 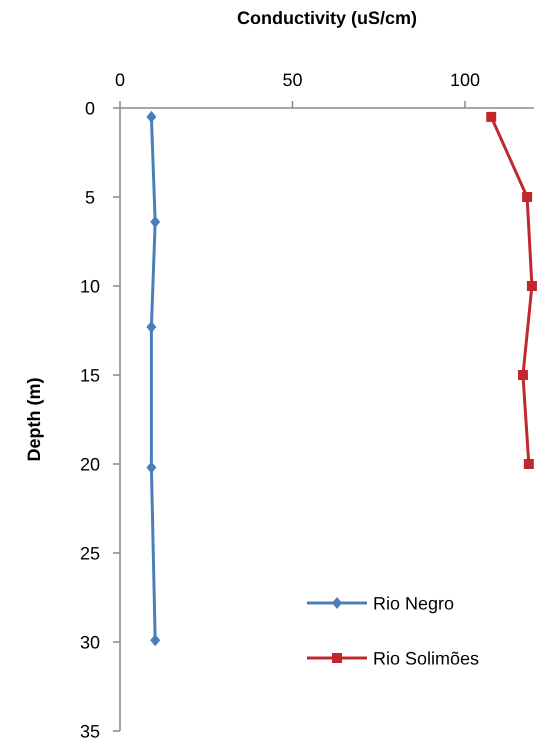 I want to click on y-tick-label: 30, so click(x=90, y=642).